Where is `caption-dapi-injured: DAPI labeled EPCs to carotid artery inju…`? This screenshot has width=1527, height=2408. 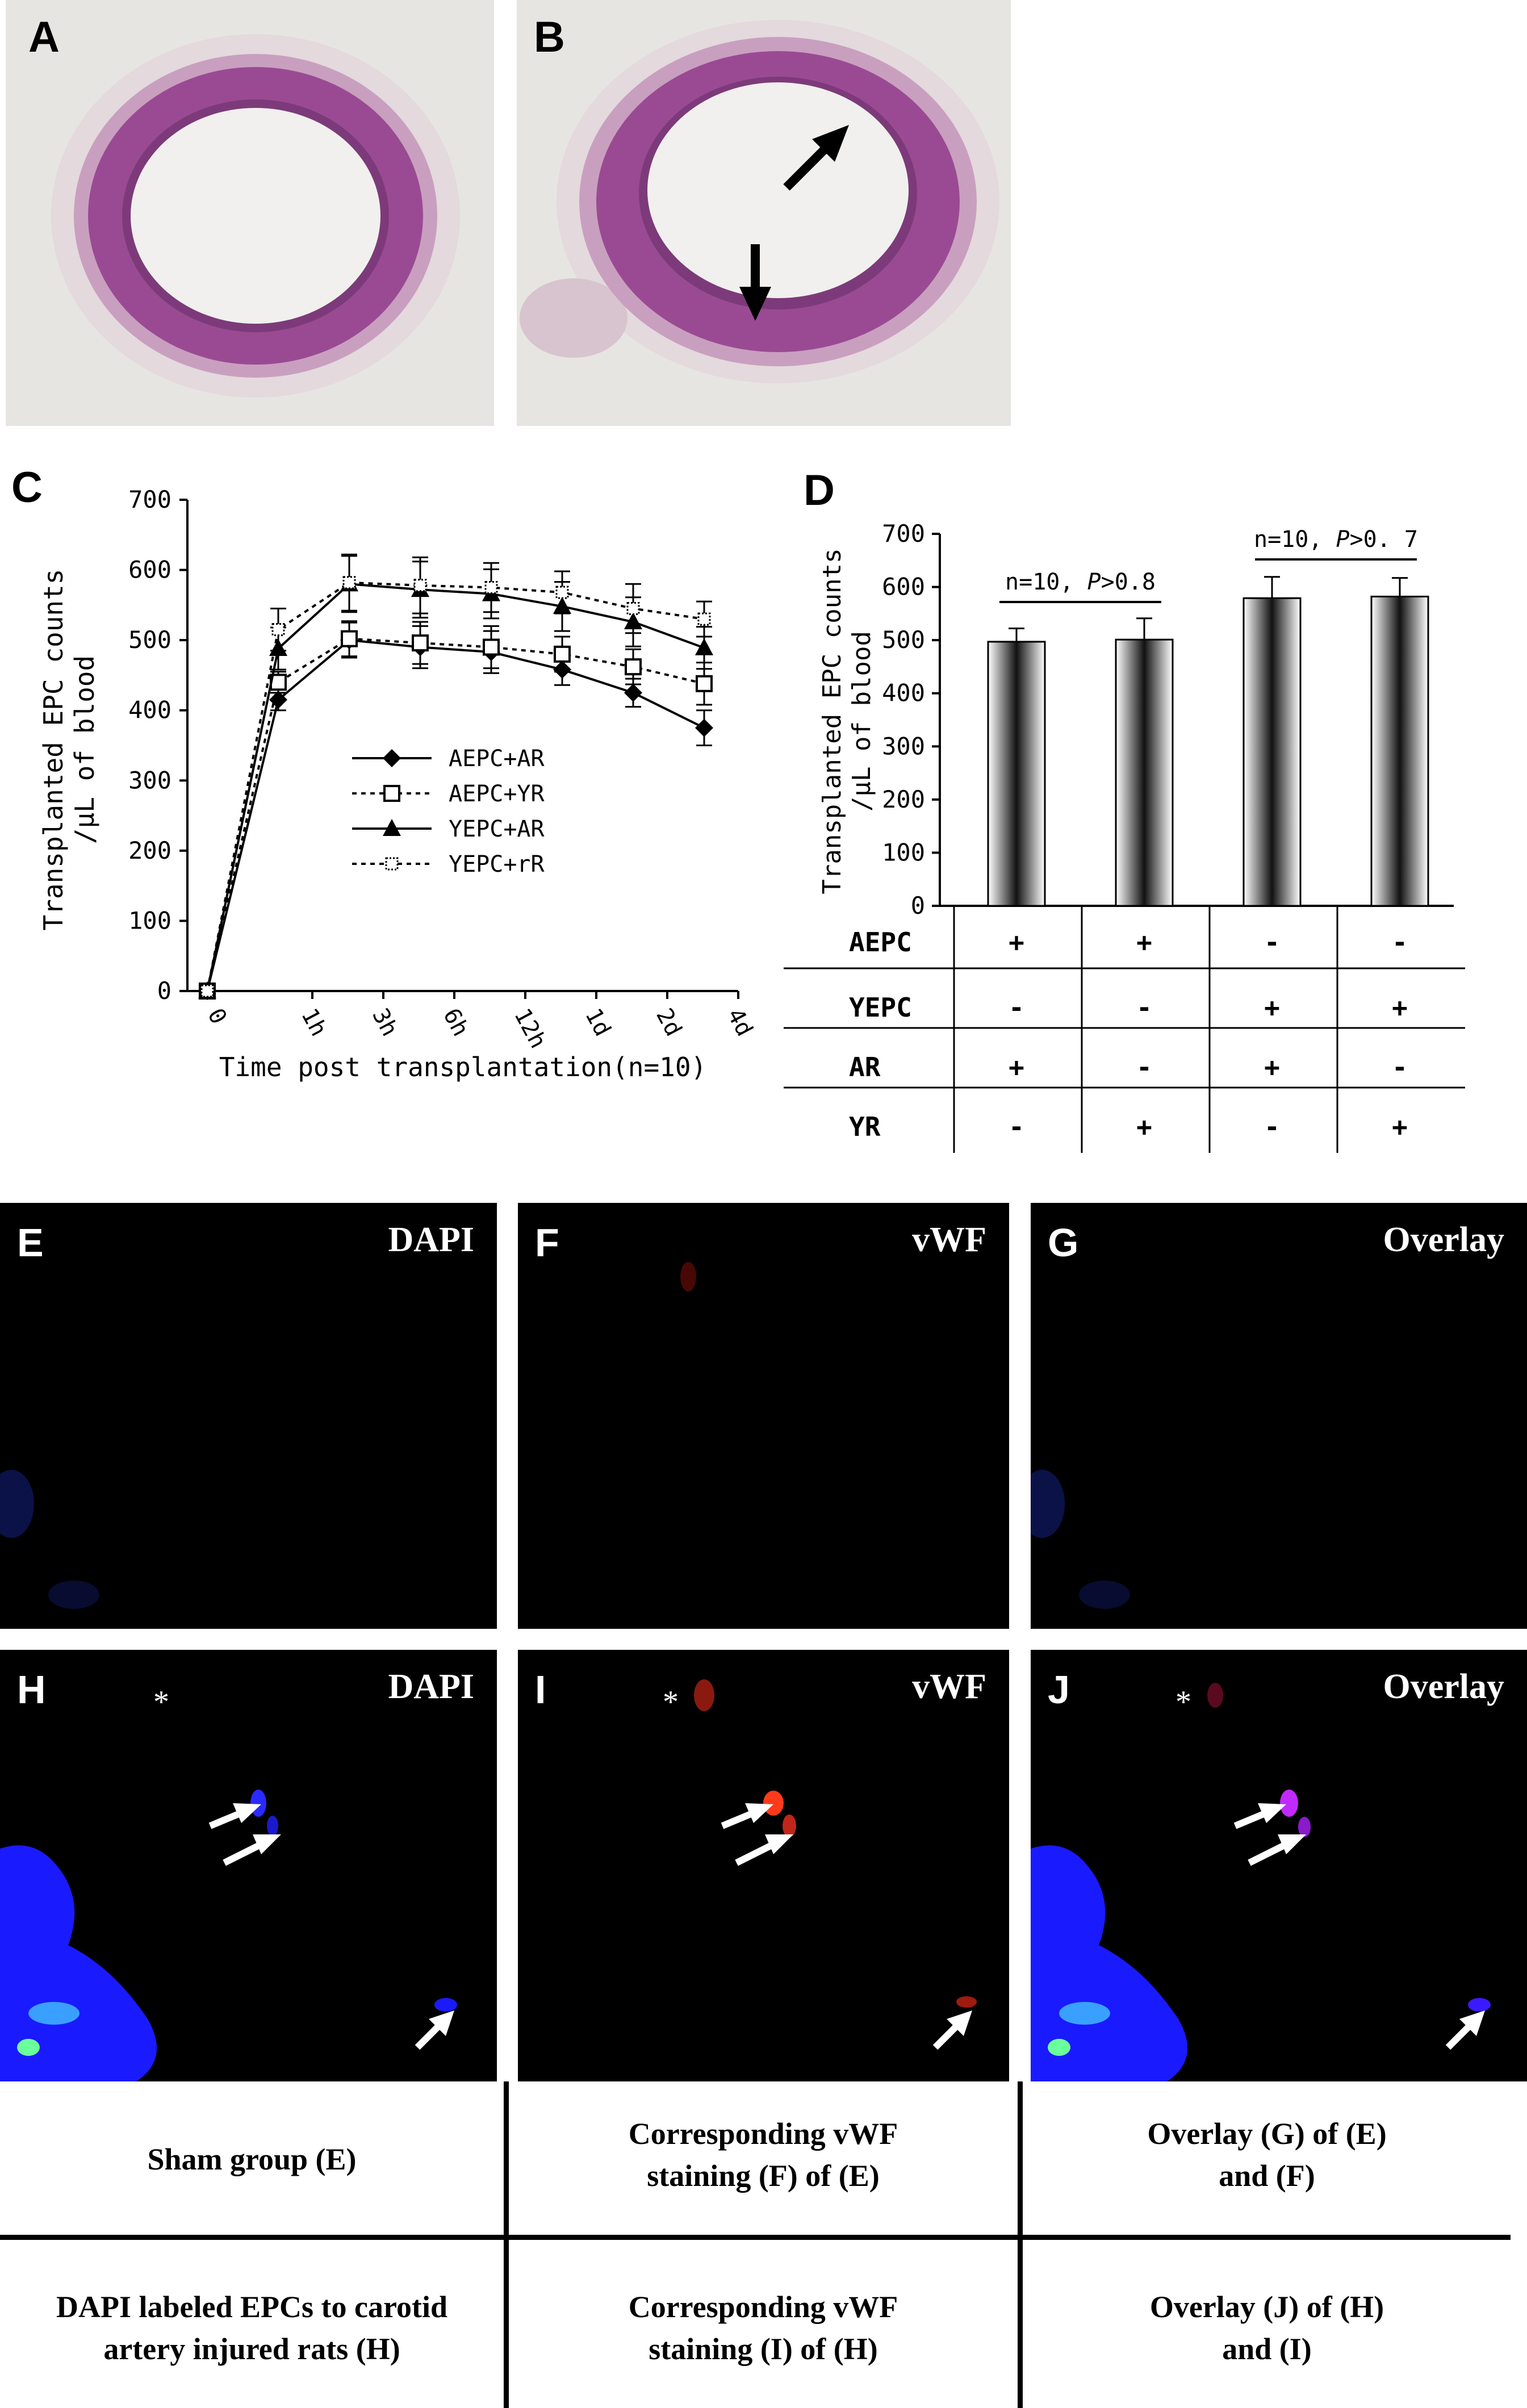
caption-dapi-injured: DAPI labeled EPCs to carotid artery inju… is located at coordinates (251, 2328).